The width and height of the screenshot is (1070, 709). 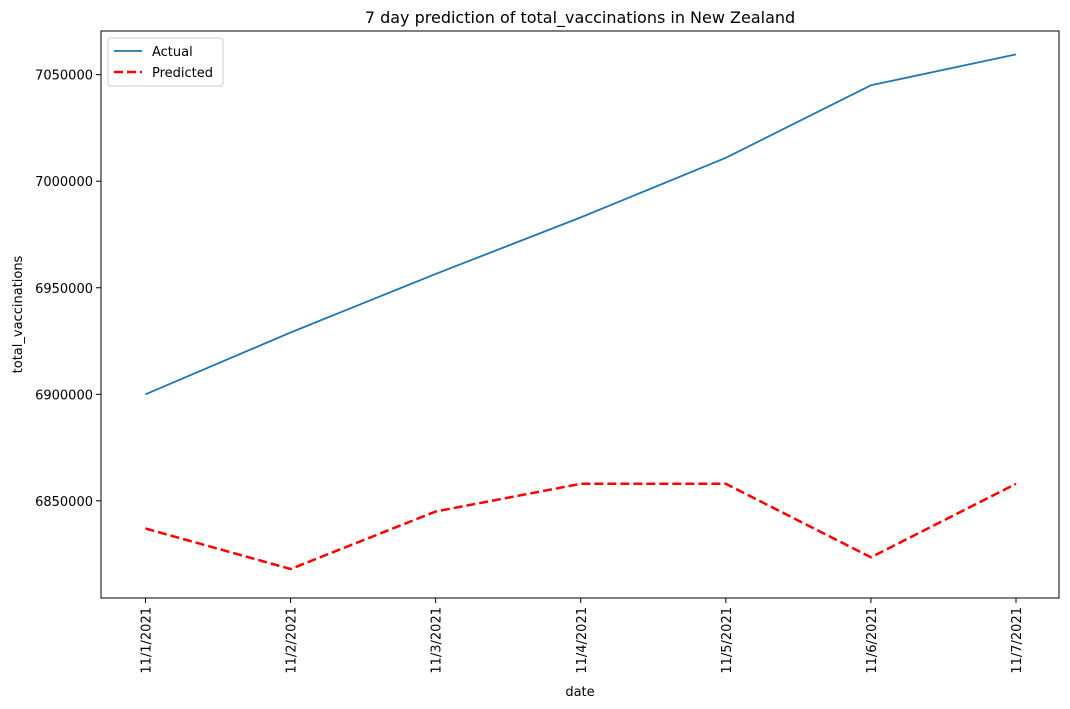 I want to click on y-tick-label: 7050000, so click(x=64, y=76).